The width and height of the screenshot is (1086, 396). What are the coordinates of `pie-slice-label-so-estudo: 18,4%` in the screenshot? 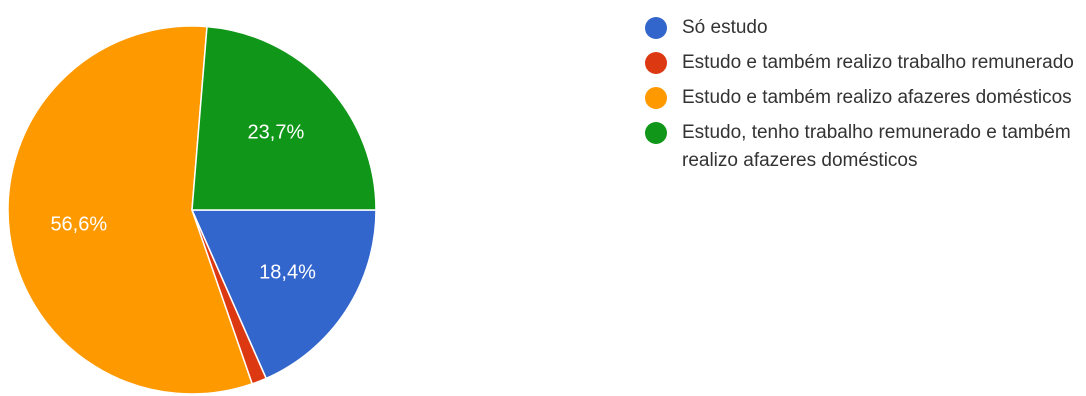 It's located at (287, 272).